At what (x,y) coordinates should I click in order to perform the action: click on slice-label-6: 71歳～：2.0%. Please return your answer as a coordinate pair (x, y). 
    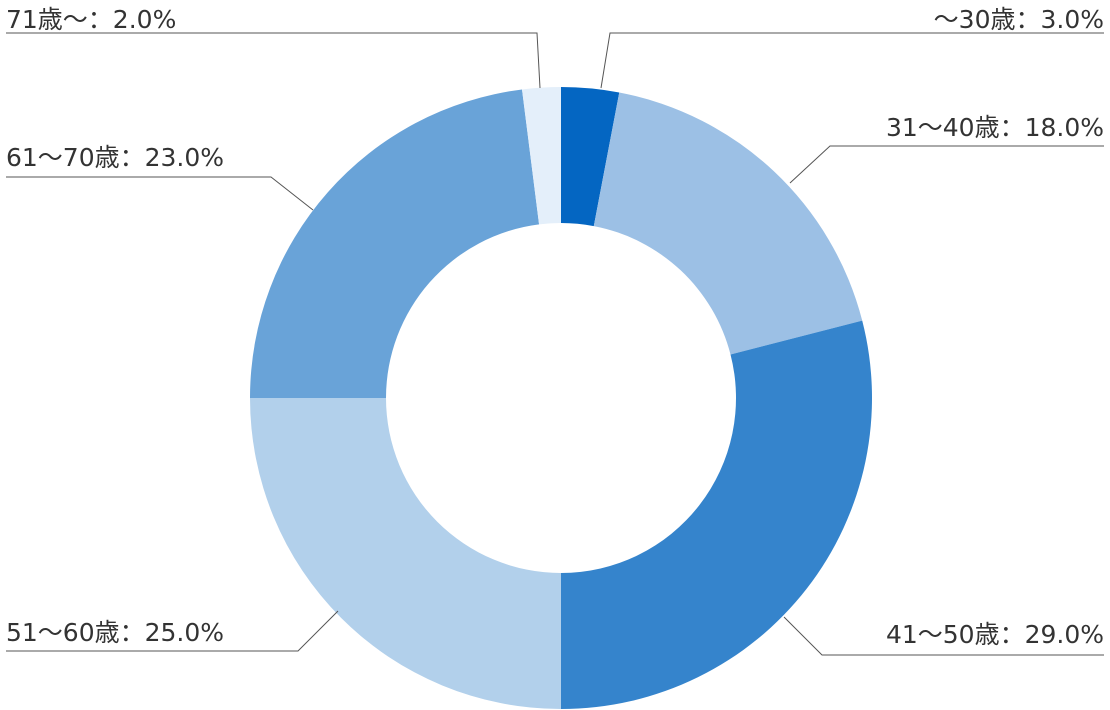
    Looking at the image, I should click on (91, 19).